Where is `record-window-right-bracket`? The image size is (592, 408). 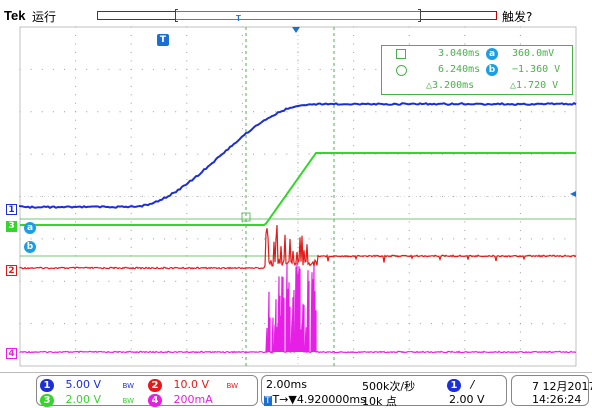
record-window-right-bracket is located at coordinates (419, 15).